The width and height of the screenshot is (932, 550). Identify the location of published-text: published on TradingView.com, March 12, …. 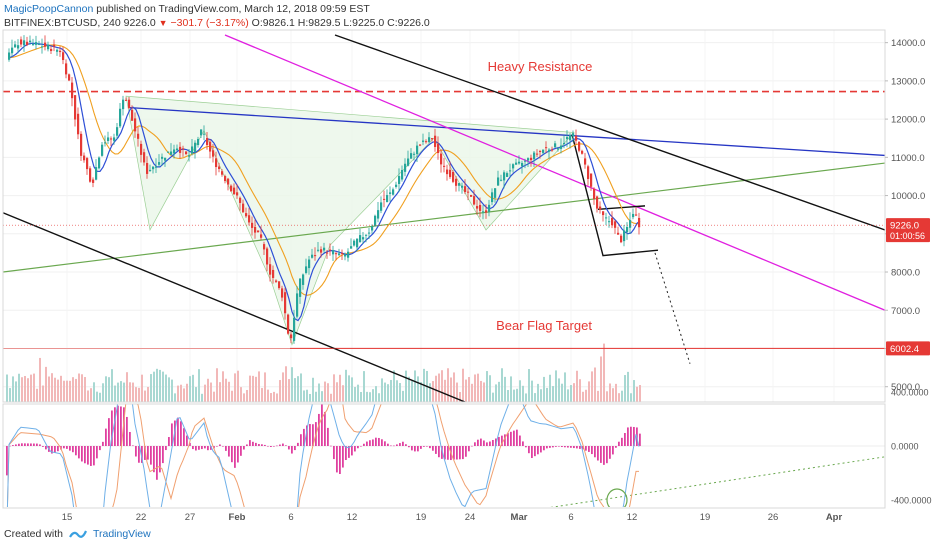
(233, 9).